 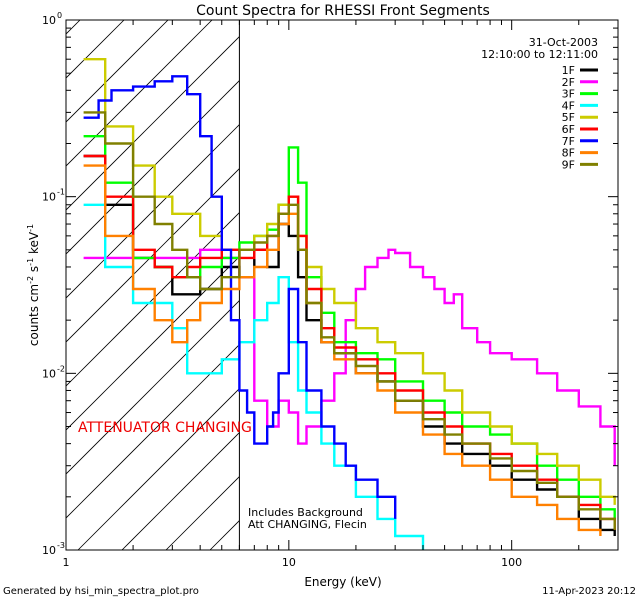 What do you see at coordinates (568, 94) in the screenshot?
I see `legend-label-3f: 3F` at bounding box center [568, 94].